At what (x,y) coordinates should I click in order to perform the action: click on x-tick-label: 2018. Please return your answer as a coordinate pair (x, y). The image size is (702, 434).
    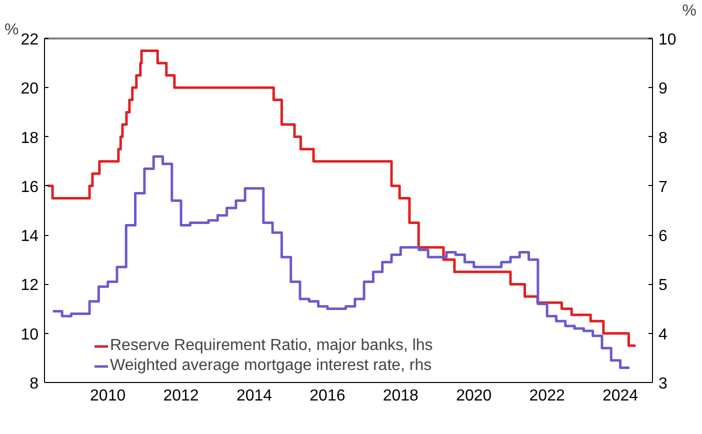
    Looking at the image, I should click on (400, 396).